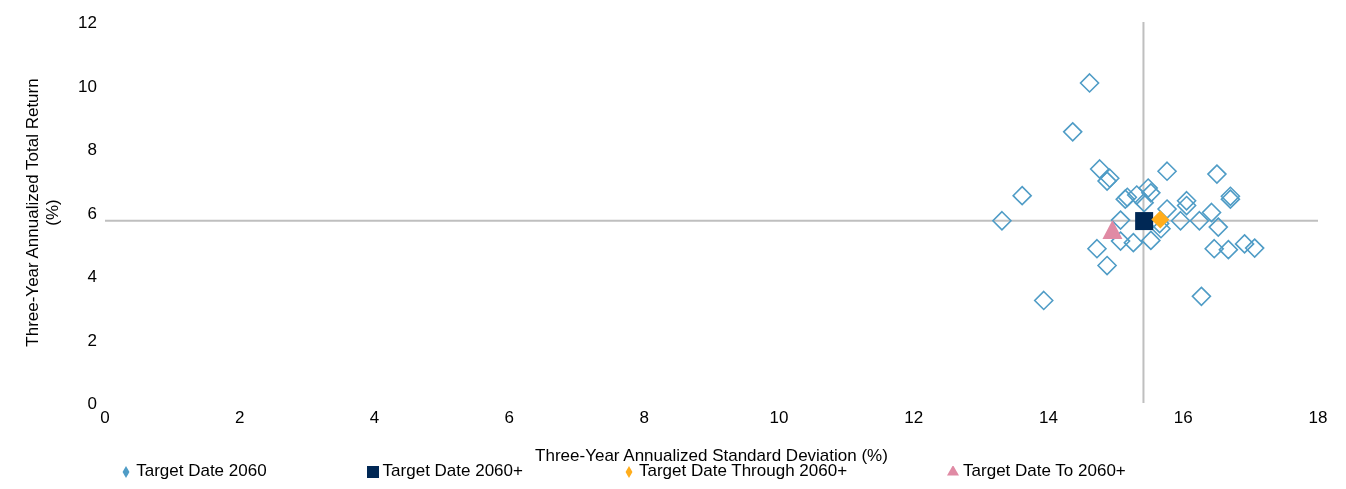 The height and width of the screenshot is (489, 1346). Describe the element at coordinates (92, 150) in the screenshot. I see `y-tick-label: 8` at that location.